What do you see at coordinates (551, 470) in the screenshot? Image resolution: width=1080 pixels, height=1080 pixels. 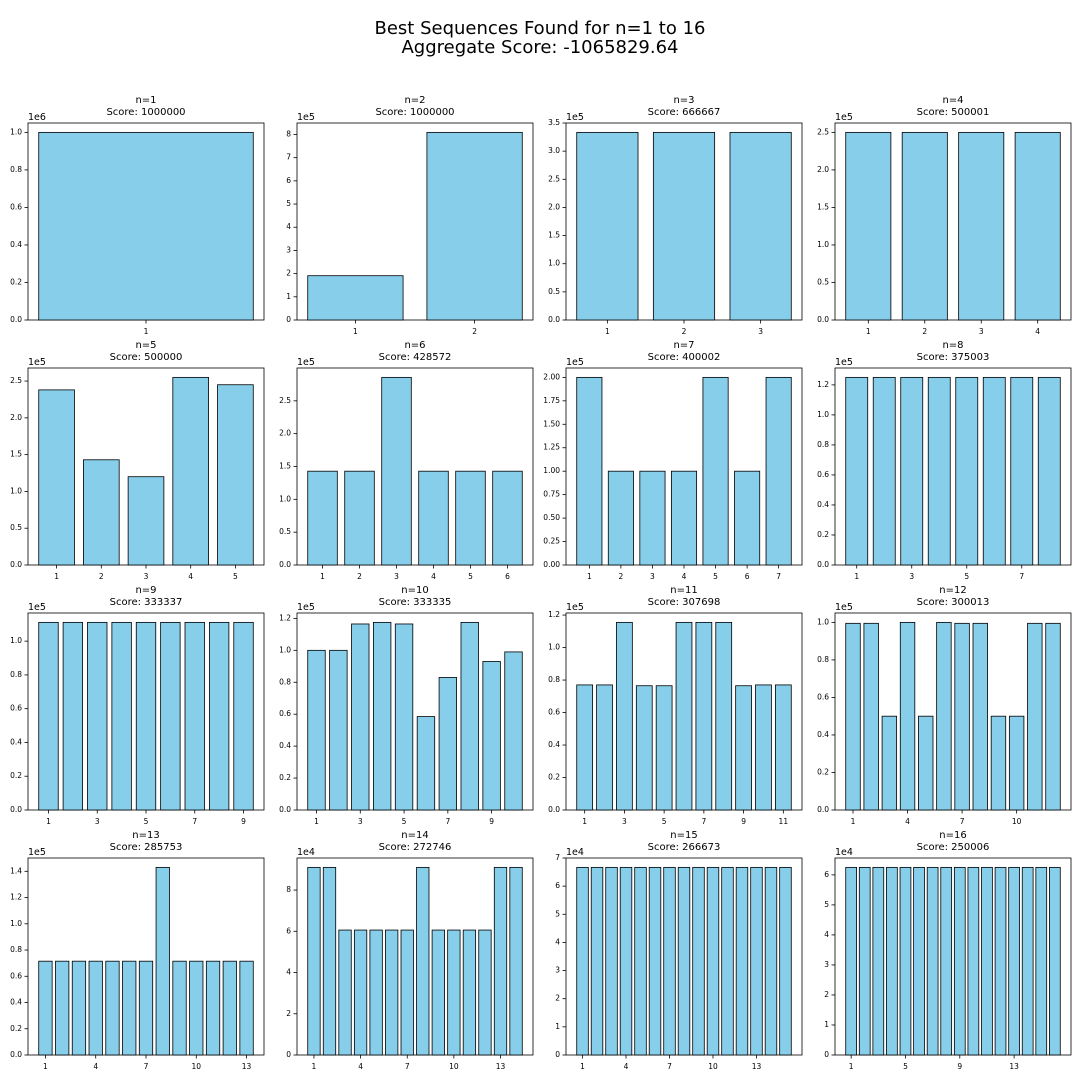 I see `y-tick-label: 1.00` at bounding box center [551, 470].